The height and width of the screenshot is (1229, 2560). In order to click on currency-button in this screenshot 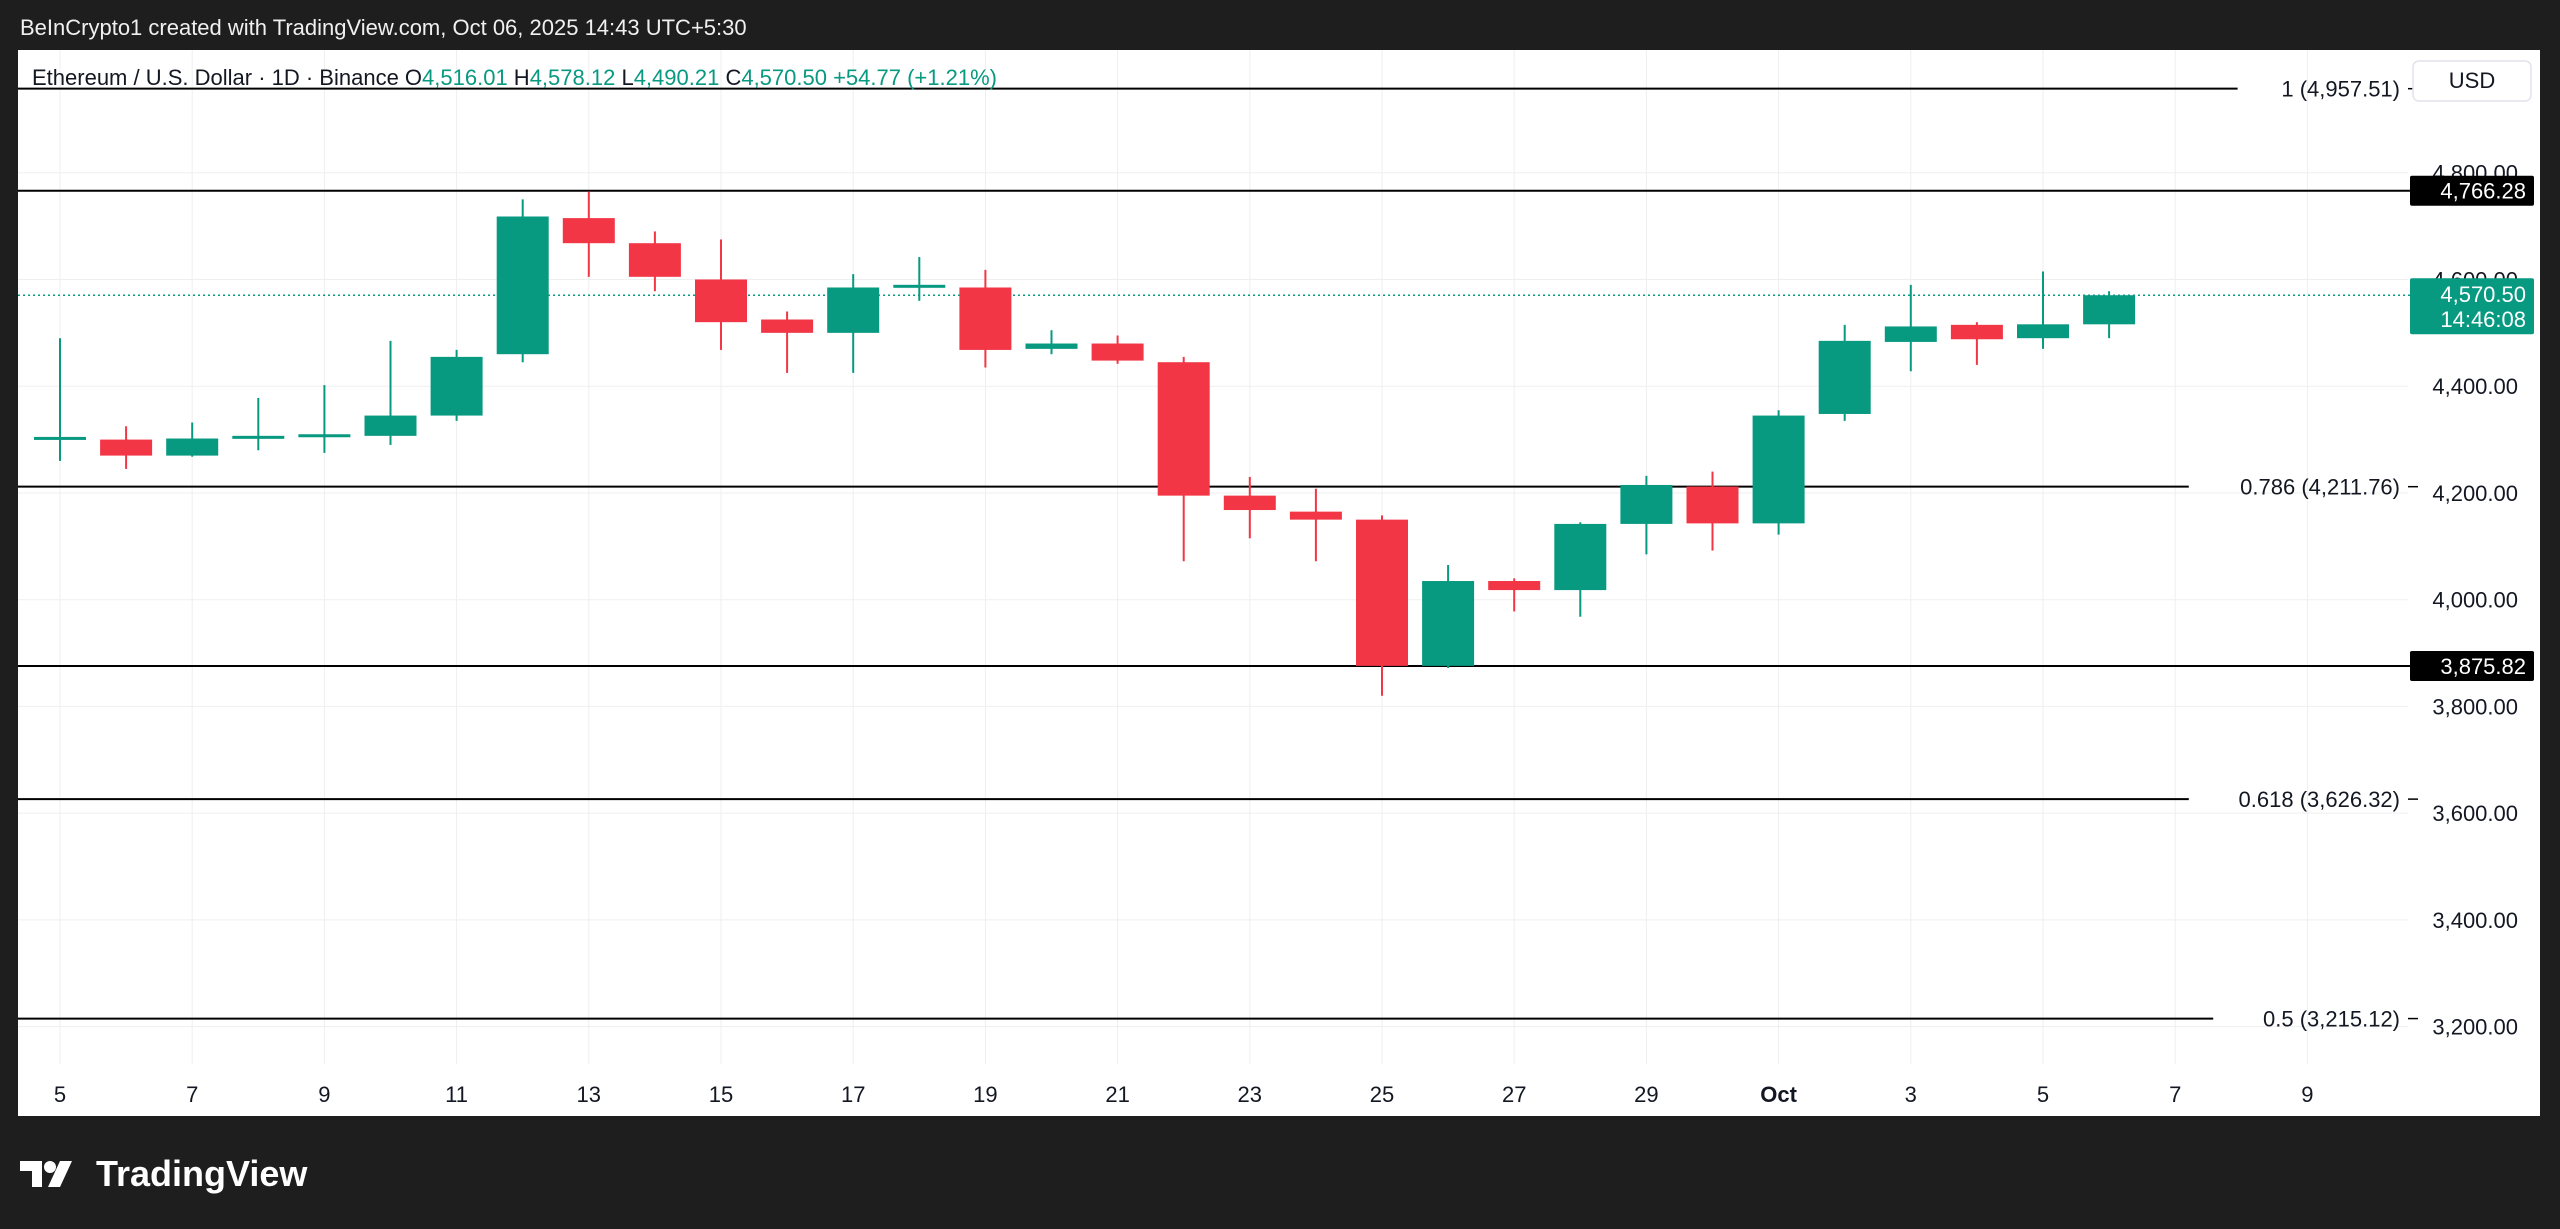, I will do `click(2472, 81)`.